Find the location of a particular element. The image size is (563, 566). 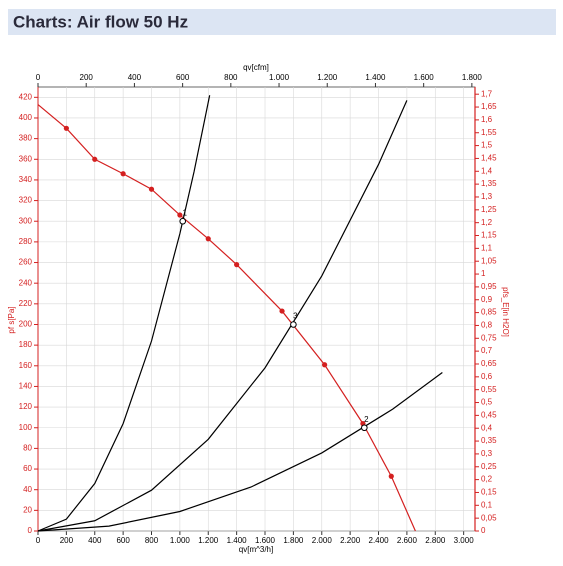

y2-tick-label: 0,45 is located at coordinates (489, 414).